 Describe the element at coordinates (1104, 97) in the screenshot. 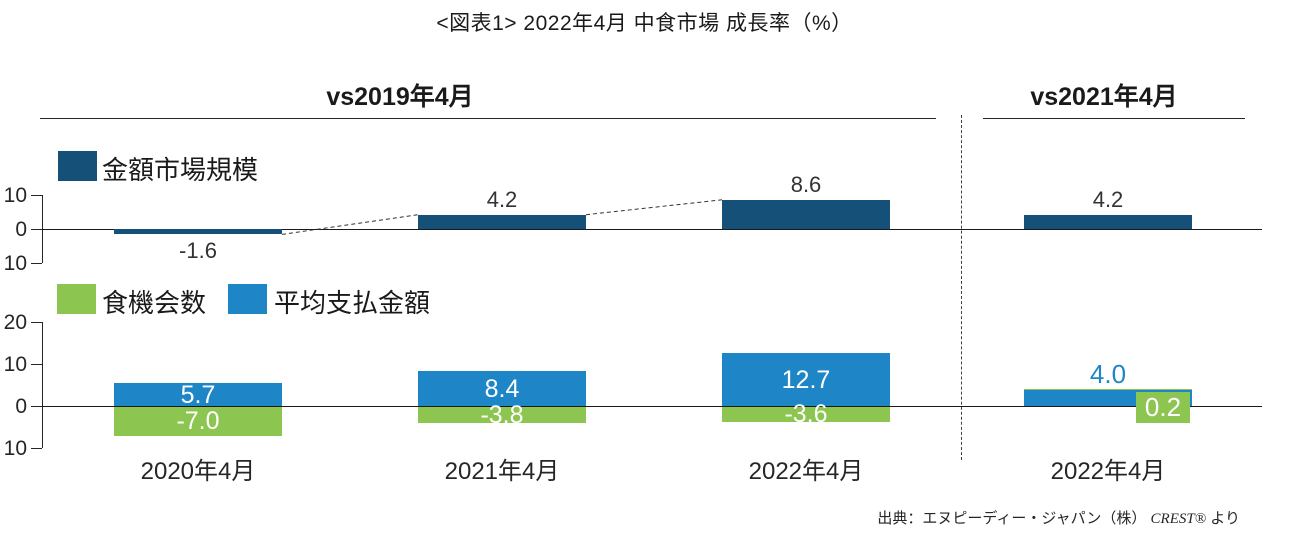

I see `section-header-vs2021: vs2021年4月` at that location.